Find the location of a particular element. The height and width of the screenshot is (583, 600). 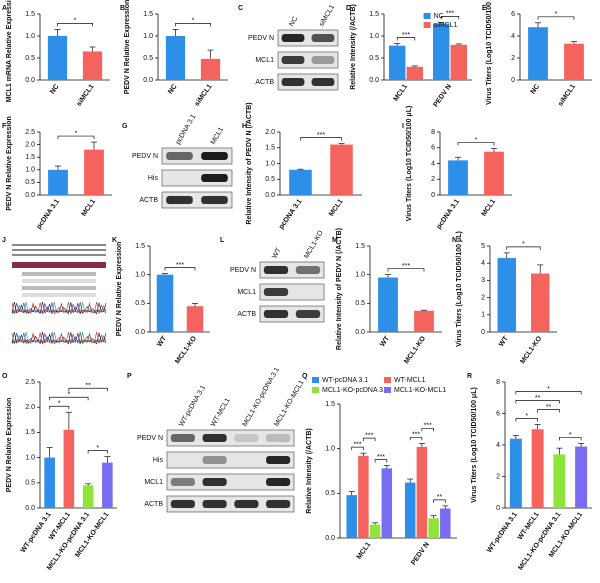

panel-letter: D is located at coordinates (348, 8).